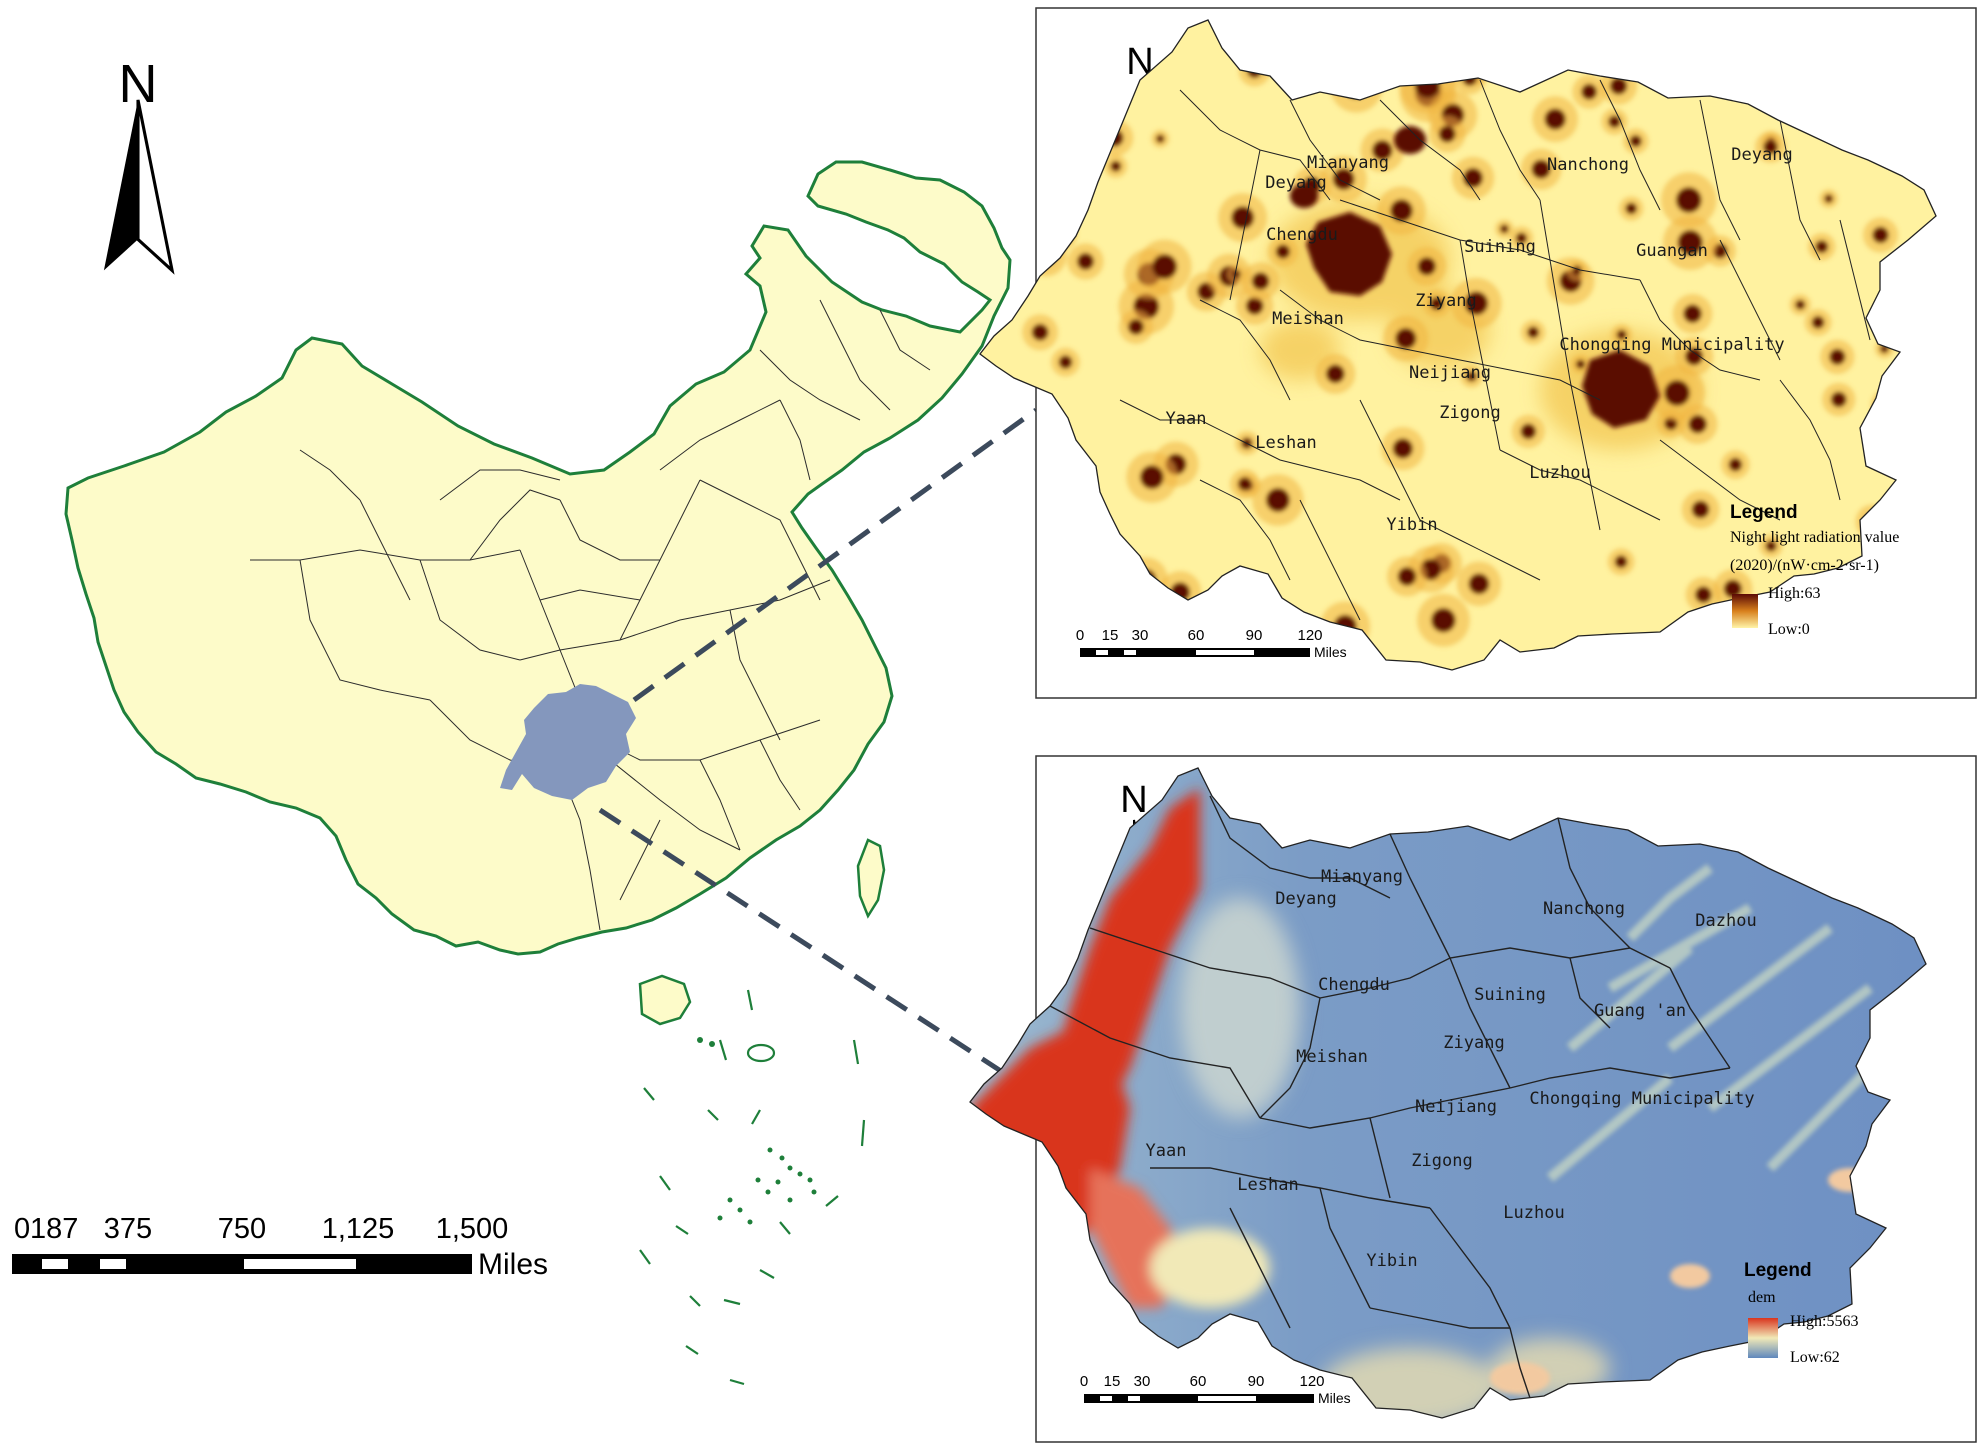 The image size is (1984, 1448). Describe the element at coordinates (358, 1229) in the screenshot. I see `scale-tick-1125: 1,125` at that location.